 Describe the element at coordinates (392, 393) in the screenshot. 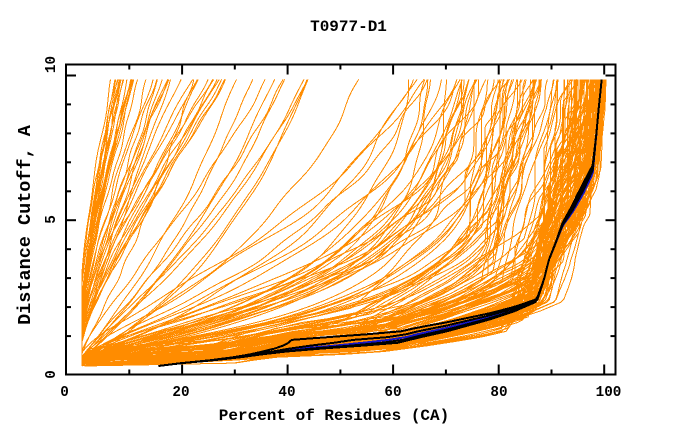

I see `svg-text: 60` at that location.